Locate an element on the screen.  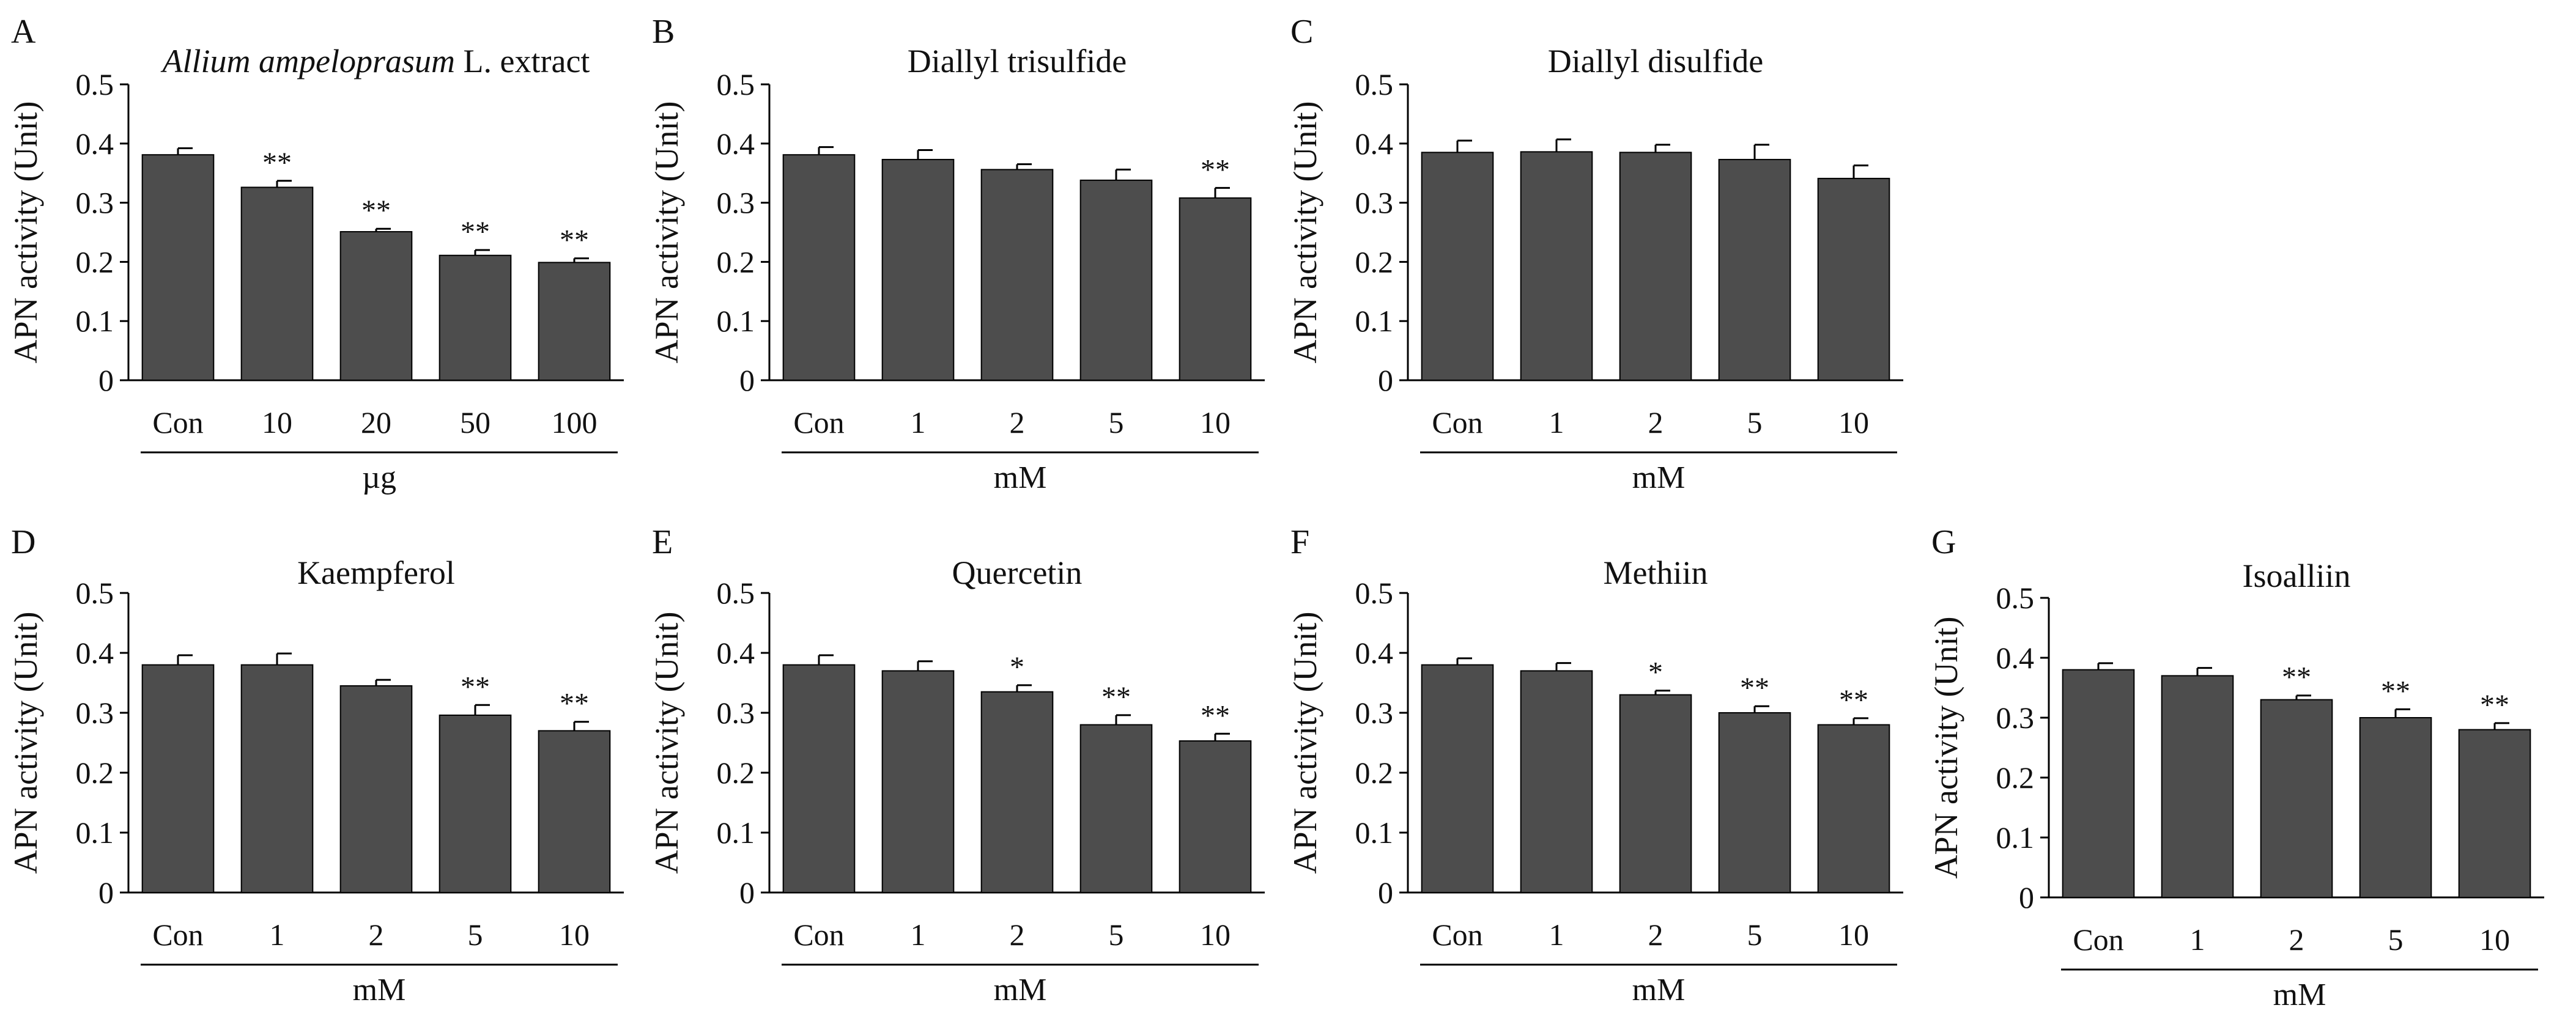
panel-title: Quercetin is located at coordinates (1017, 572).